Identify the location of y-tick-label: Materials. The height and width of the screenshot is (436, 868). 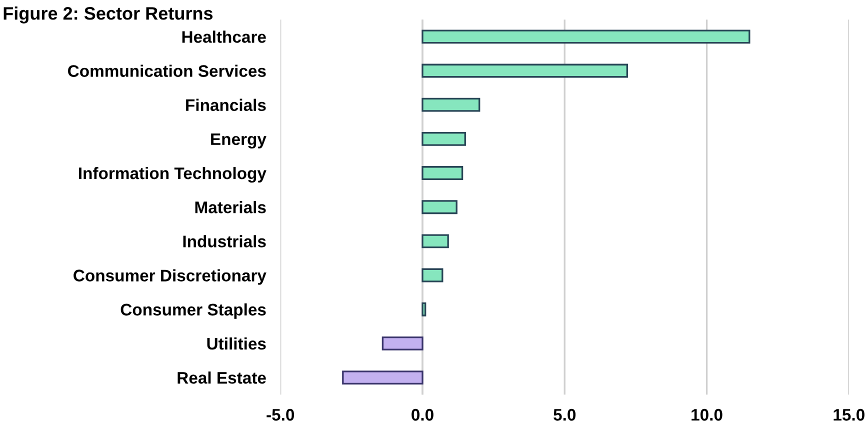
(230, 207).